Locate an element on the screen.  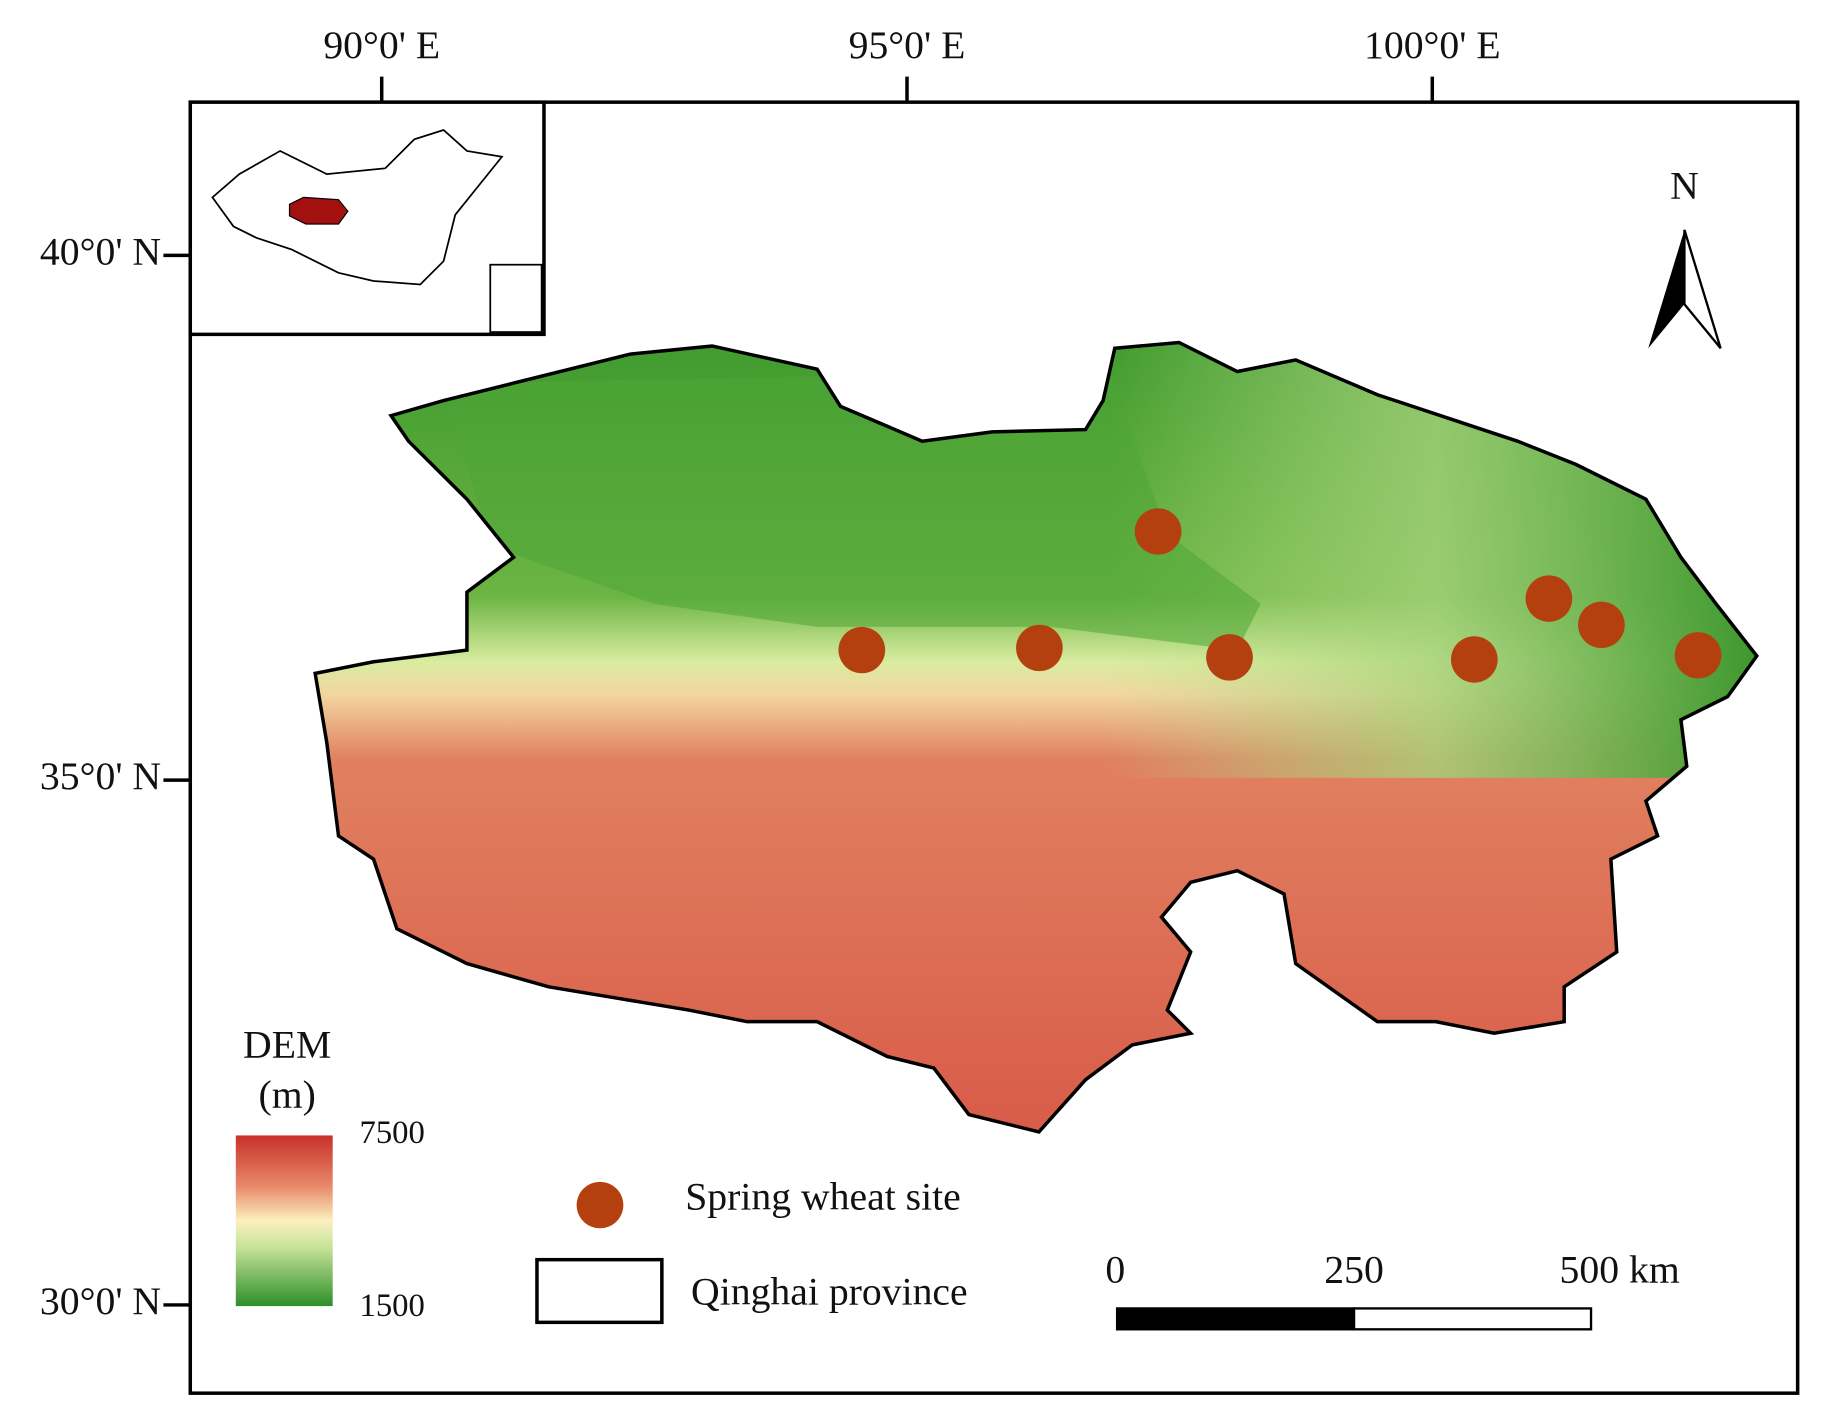
scale-bar-label: 0 is located at coordinates (1115, 1270).